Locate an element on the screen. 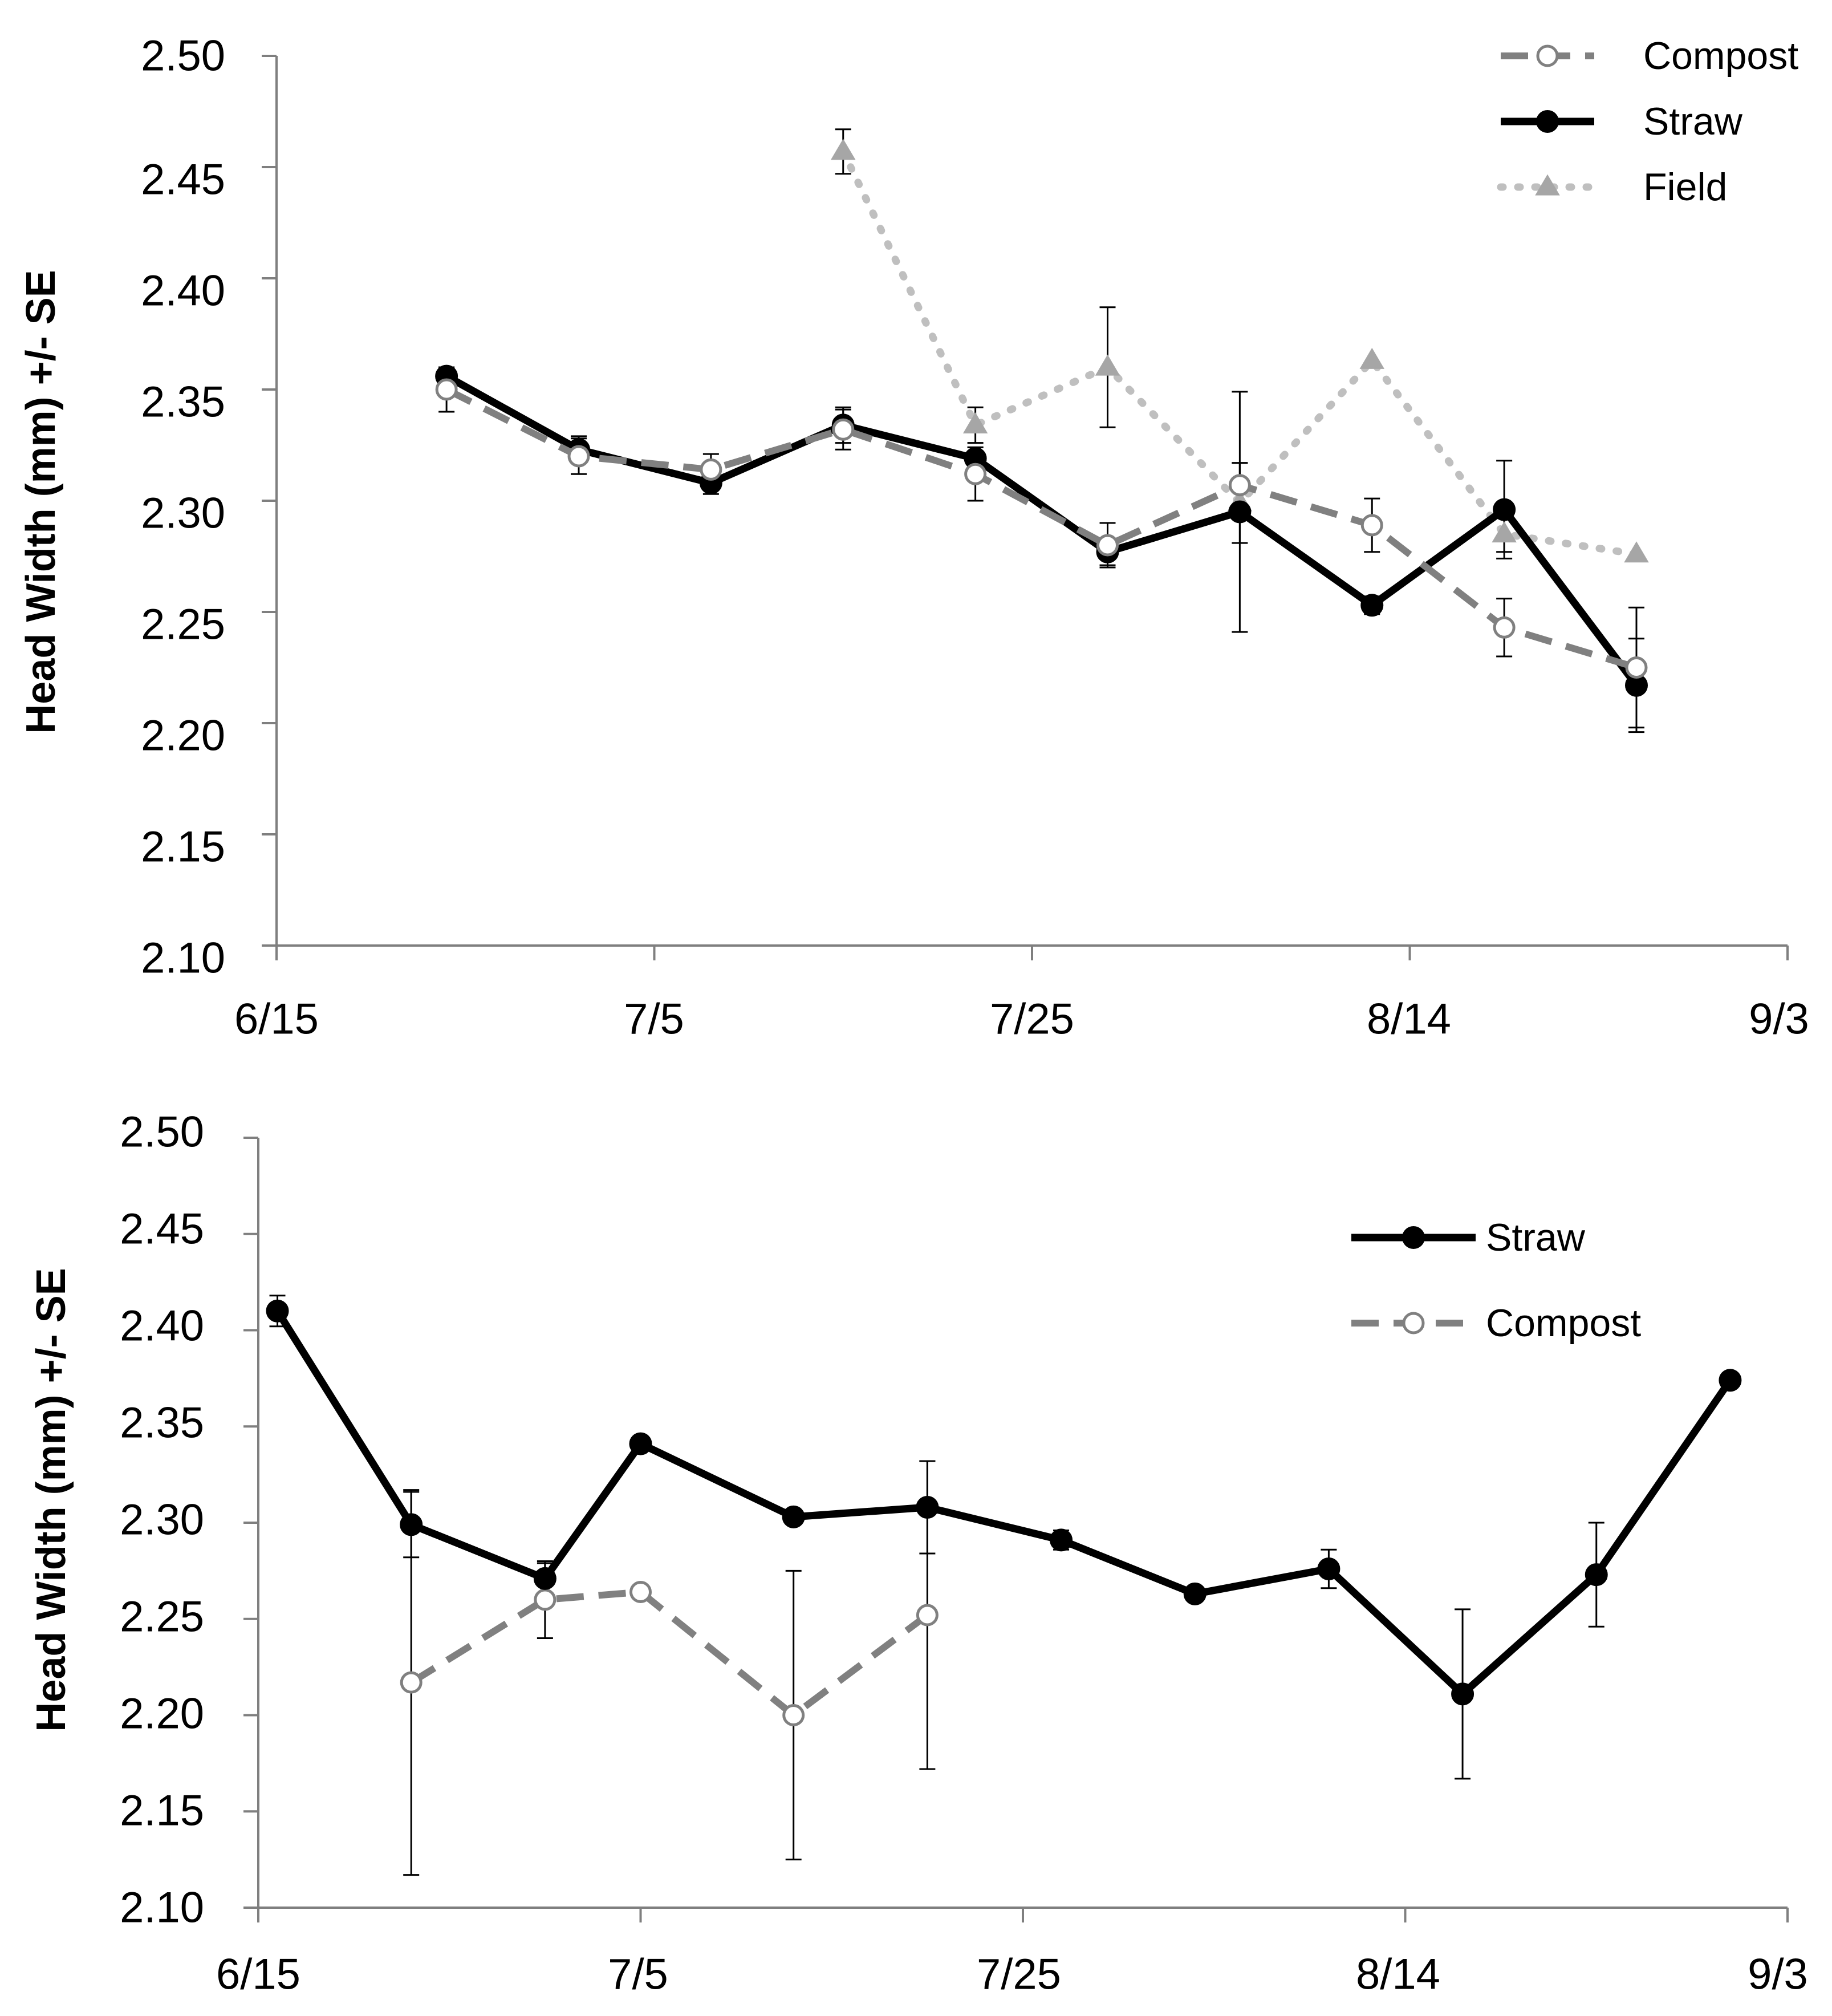  legend-marker-field is located at coordinates (1547, 185).